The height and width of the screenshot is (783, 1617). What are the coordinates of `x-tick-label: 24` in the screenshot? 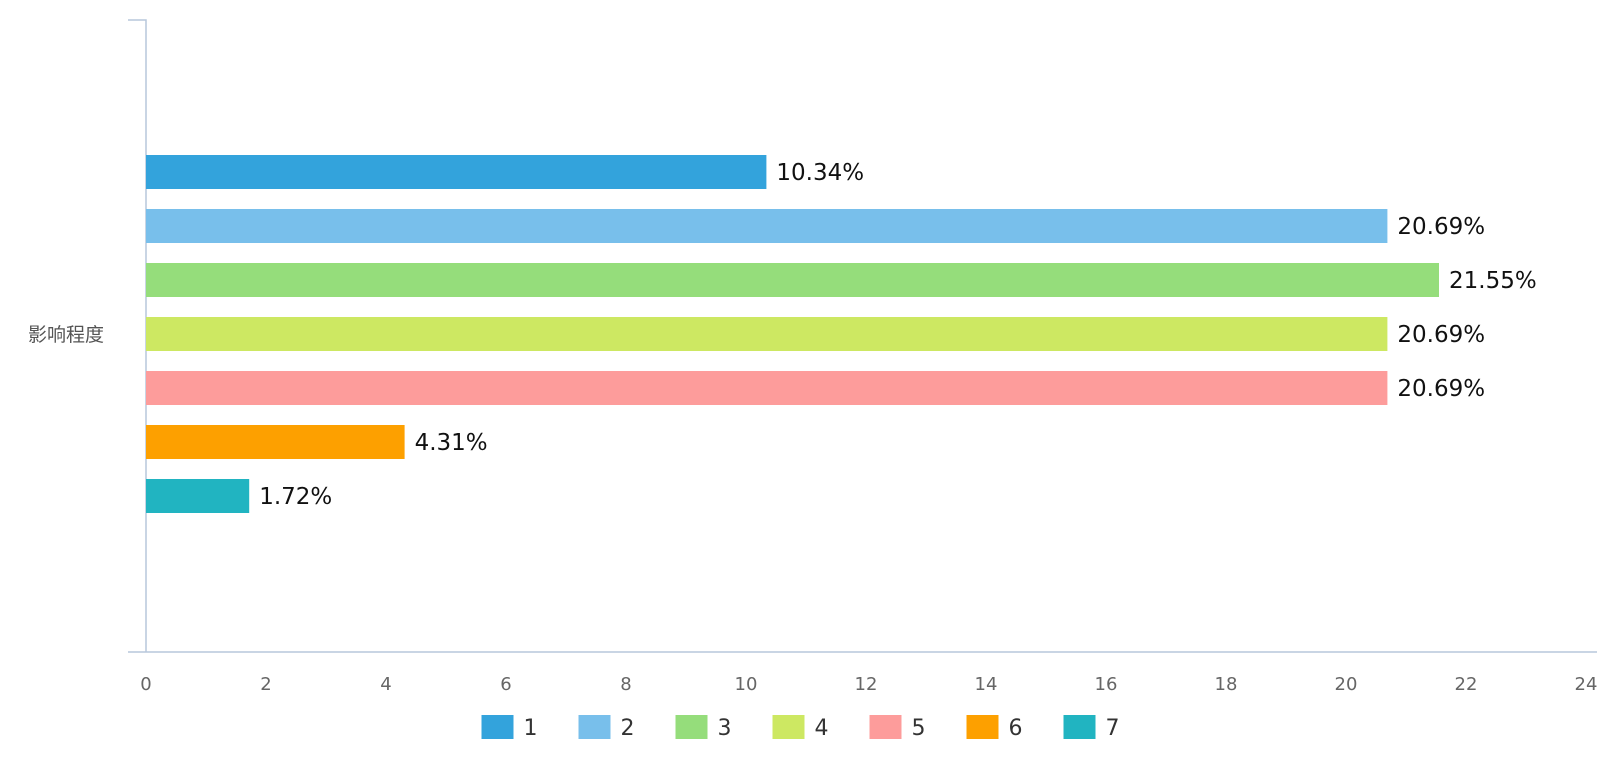 It's located at (1586, 684).